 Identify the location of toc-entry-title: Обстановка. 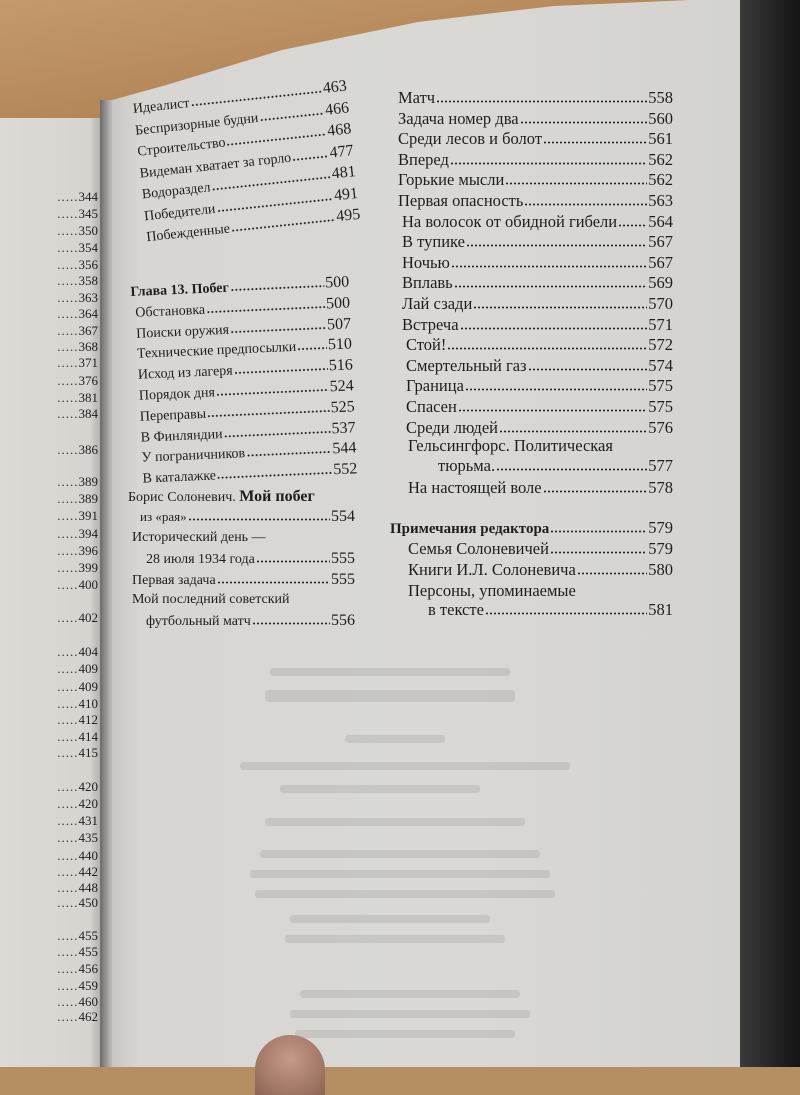
(170, 311).